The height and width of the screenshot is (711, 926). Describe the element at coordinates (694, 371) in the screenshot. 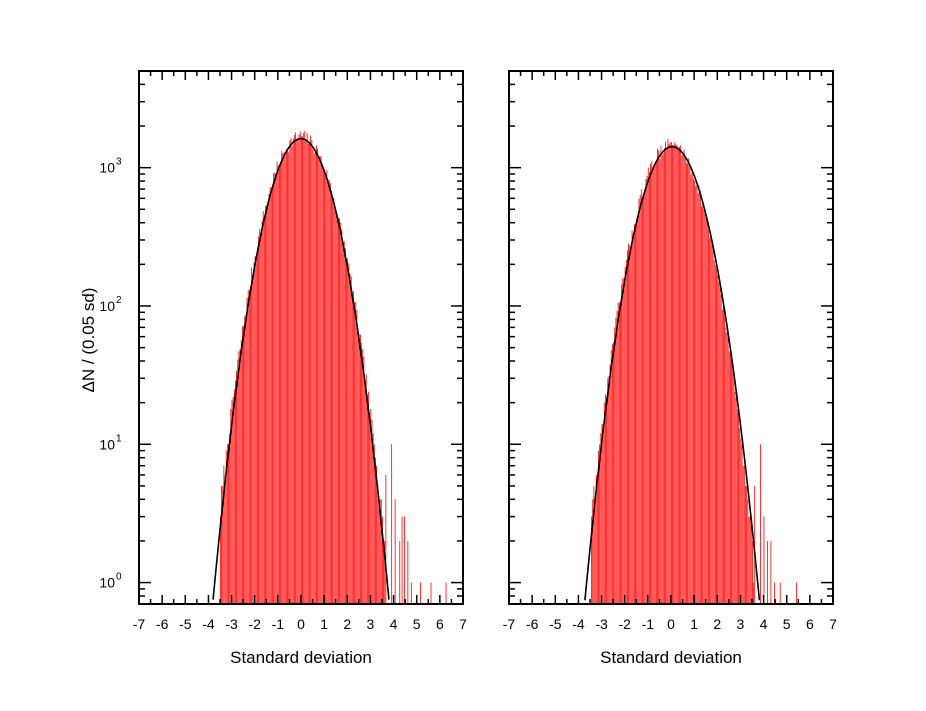

I see `right-histogram-bars` at that location.